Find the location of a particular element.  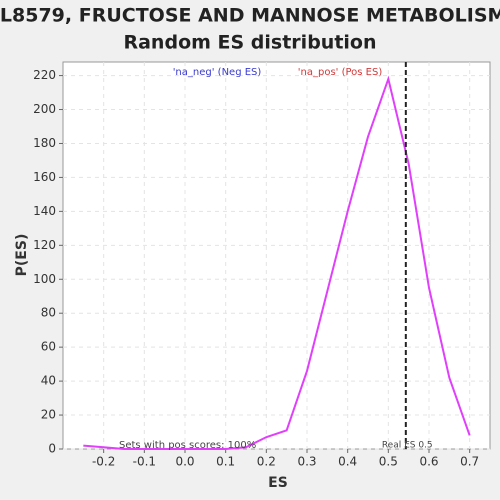

x-tick-label: 0.3 is located at coordinates (306, 462).